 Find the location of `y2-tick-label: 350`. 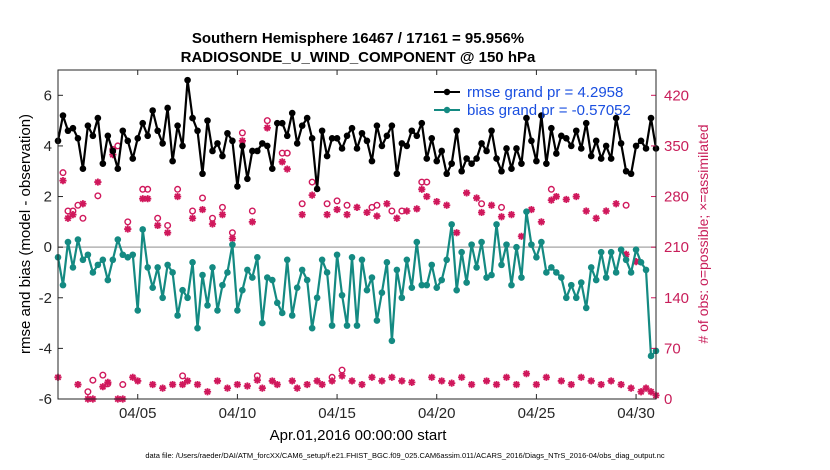

y2-tick-label: 350 is located at coordinates (676, 146).